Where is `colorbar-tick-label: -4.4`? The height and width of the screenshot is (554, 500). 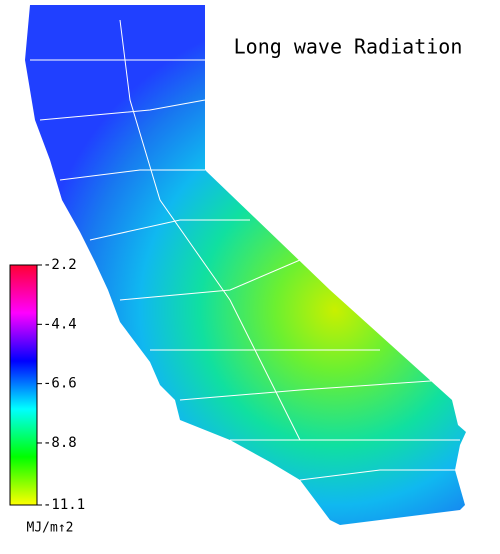
colorbar-tick-label: -4.4 is located at coordinates (60, 324).